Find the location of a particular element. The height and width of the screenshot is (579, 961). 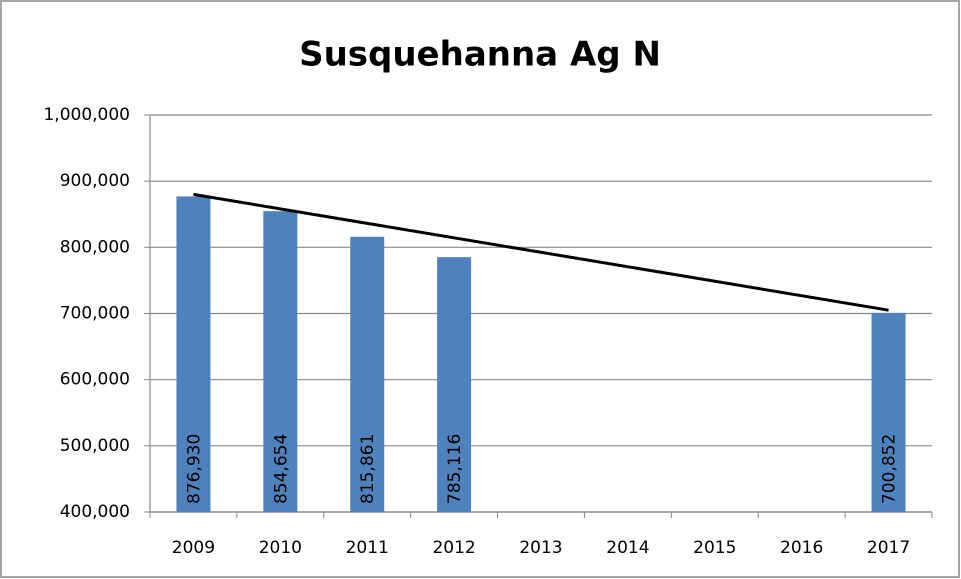

data-label: 815,861 is located at coordinates (368, 469).